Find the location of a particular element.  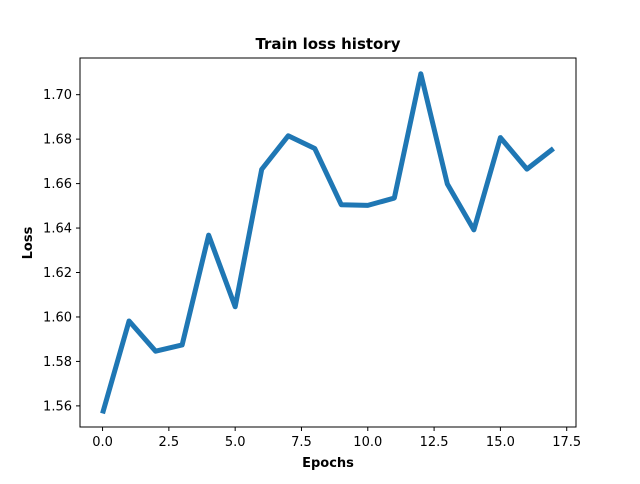

x-tick-label: 0.0 is located at coordinates (102, 442).